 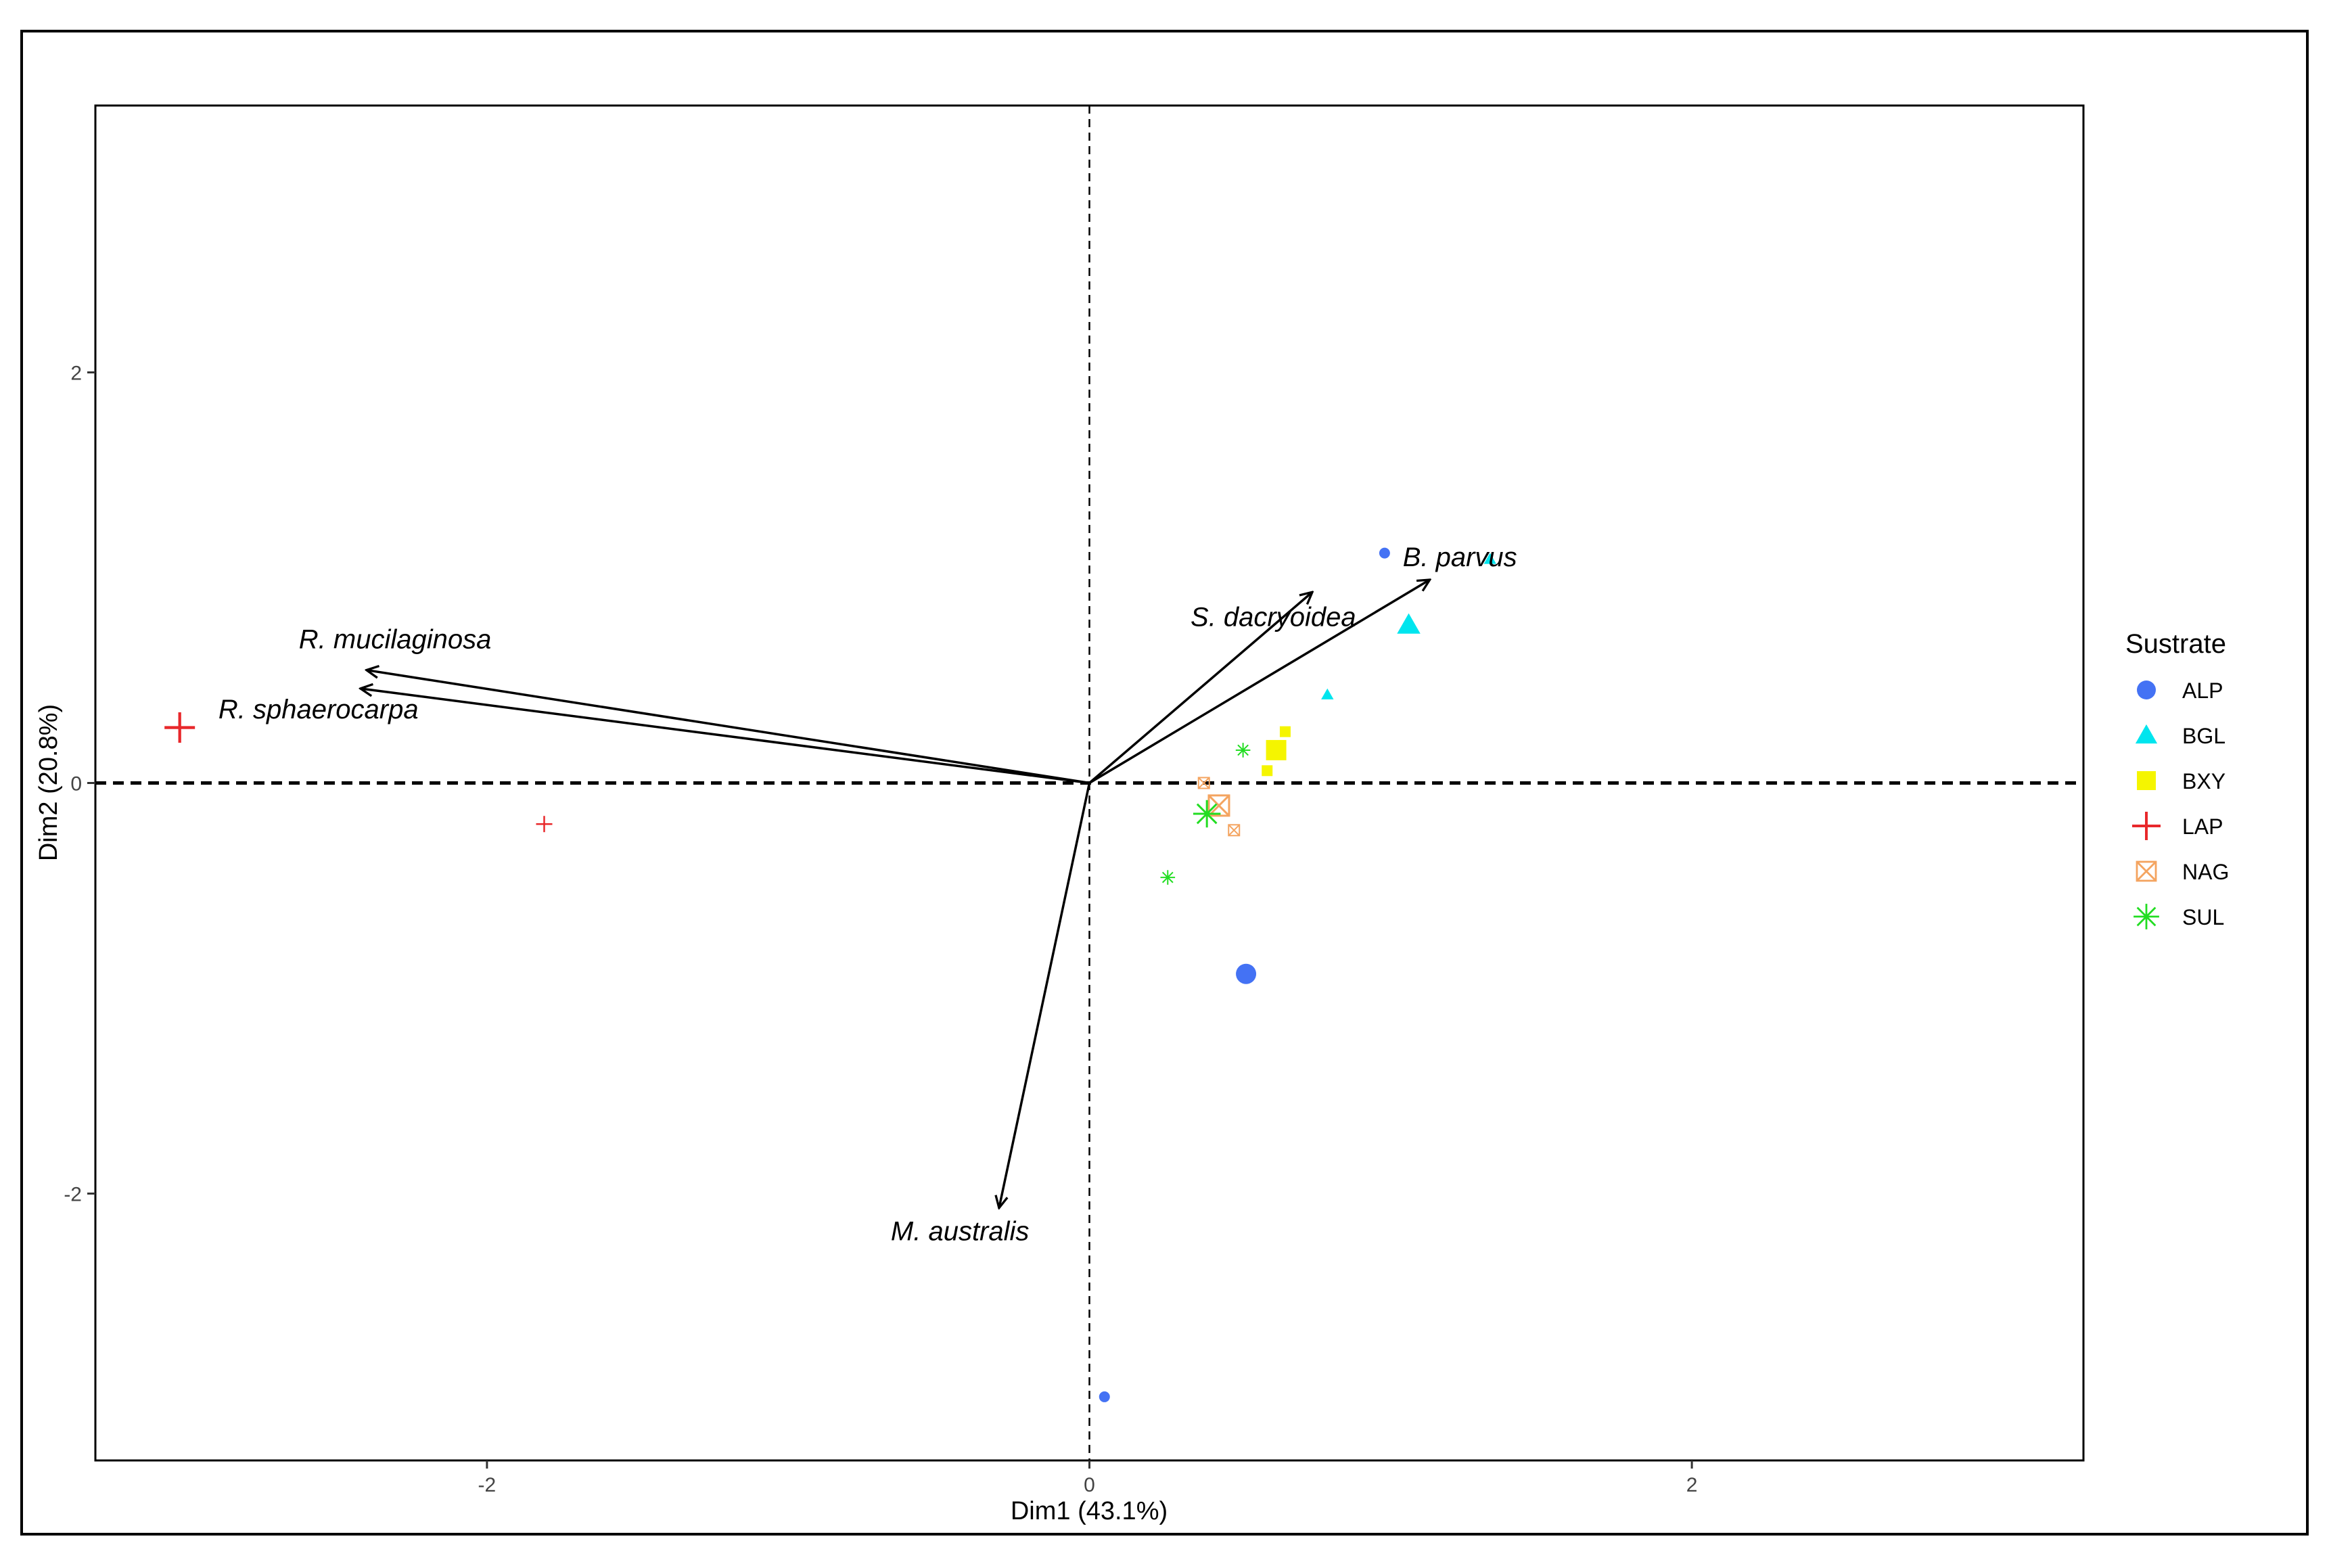 I want to click on legend-label: BXY, so click(x=2204, y=781).